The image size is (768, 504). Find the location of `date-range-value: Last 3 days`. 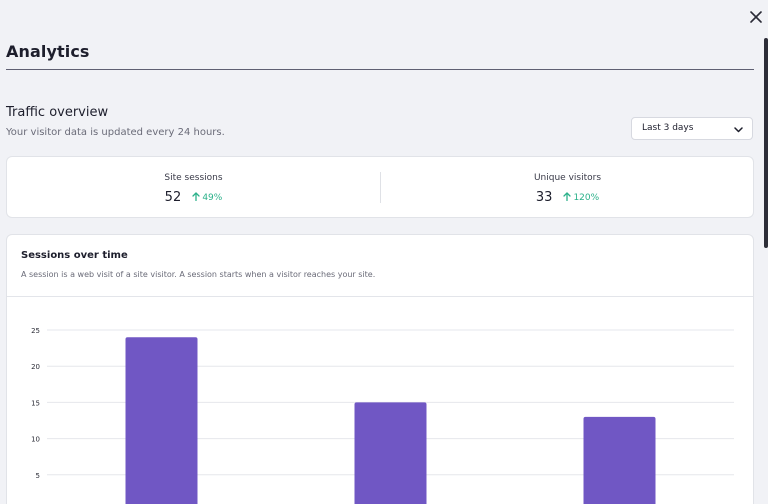

date-range-value: Last 3 days is located at coordinates (668, 128).